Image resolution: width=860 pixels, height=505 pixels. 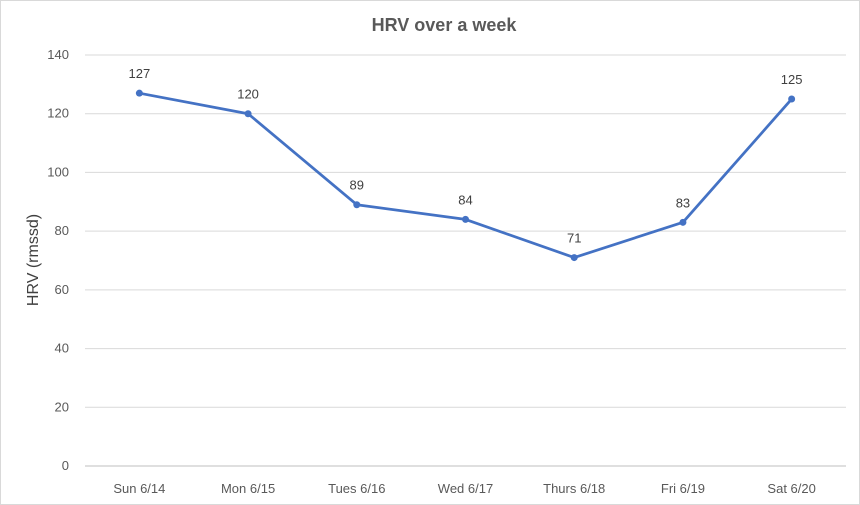 What do you see at coordinates (58, 260) in the screenshot?
I see `y-axis-ticks: 0 20 40 60 80 100 120 140` at bounding box center [58, 260].